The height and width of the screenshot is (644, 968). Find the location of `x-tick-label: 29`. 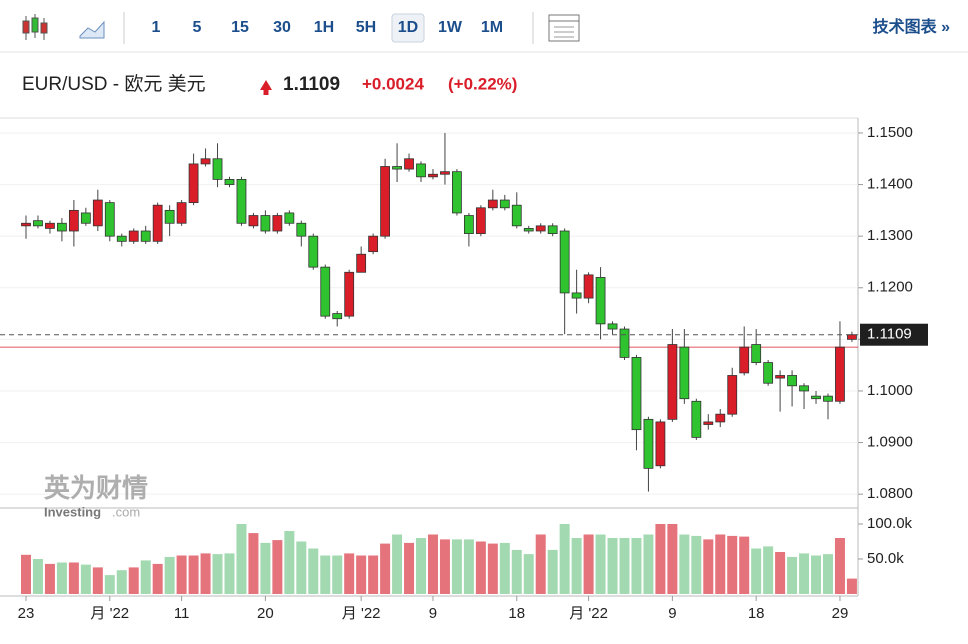

x-tick-label: 29 is located at coordinates (840, 613).